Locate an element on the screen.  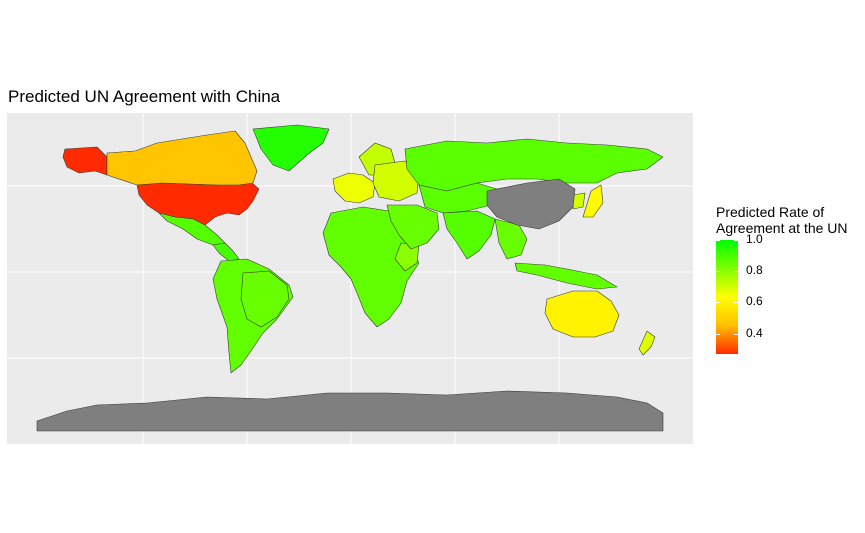
legend-title-line2: Agreement at the UN is located at coordinates (782, 228).